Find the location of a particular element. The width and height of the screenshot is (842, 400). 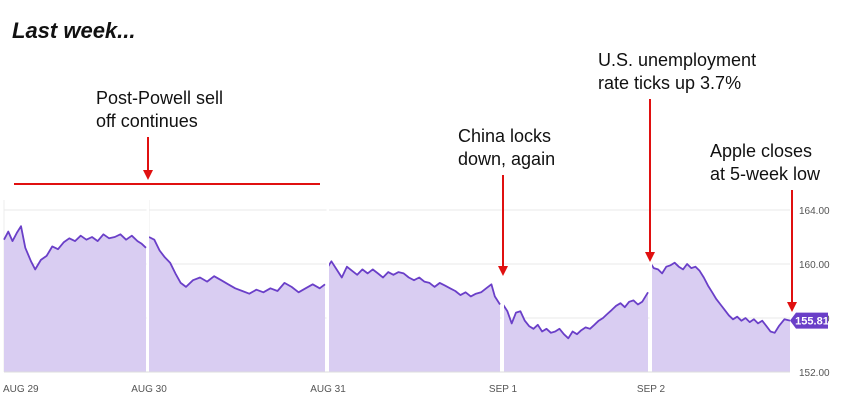

annotation-china-lockdown: China locks down, again is located at coordinates (506, 148).